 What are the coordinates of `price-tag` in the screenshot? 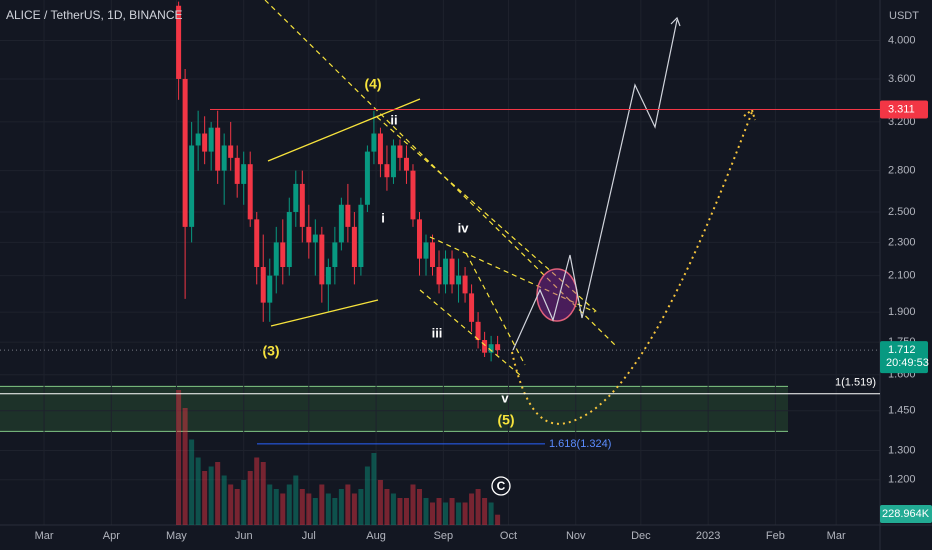 It's located at (904, 357).